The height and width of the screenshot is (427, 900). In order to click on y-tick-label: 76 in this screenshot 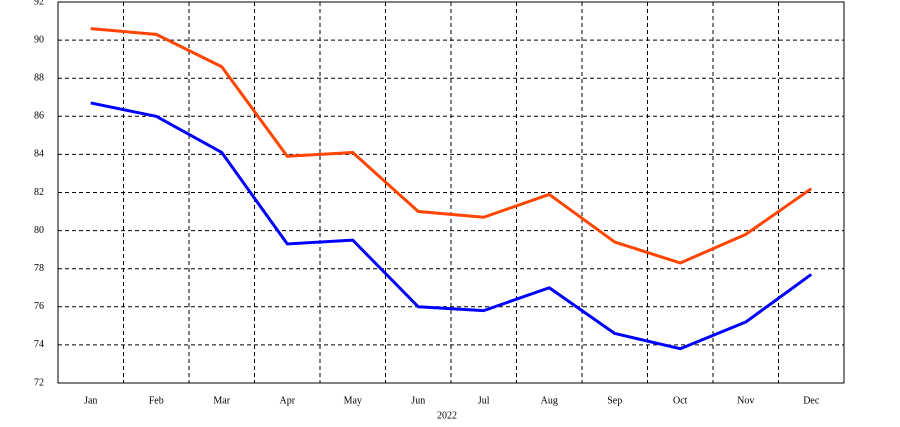, I will do `click(39, 306)`.